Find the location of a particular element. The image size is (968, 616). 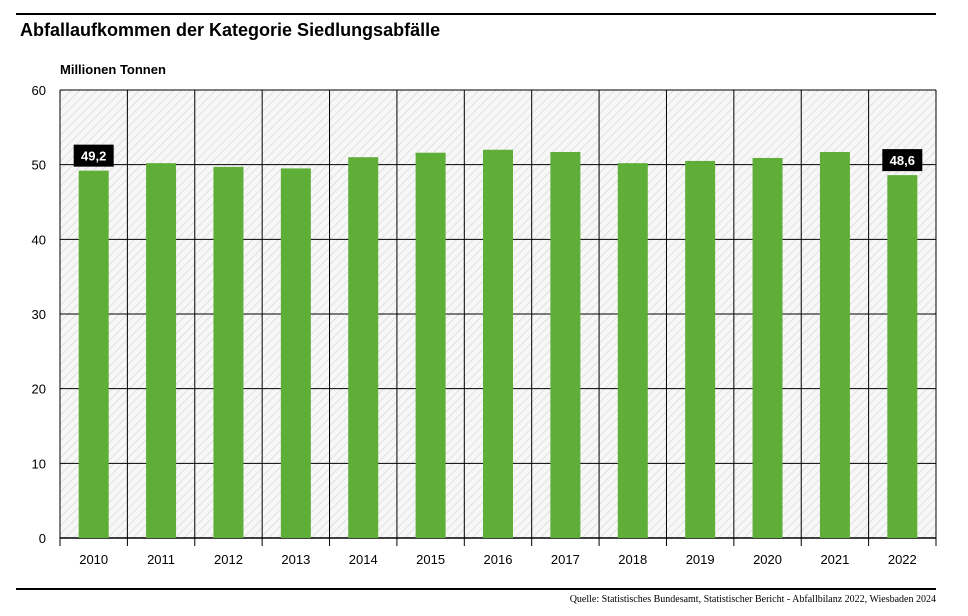

x-tick-label: 2015 is located at coordinates (430, 559).